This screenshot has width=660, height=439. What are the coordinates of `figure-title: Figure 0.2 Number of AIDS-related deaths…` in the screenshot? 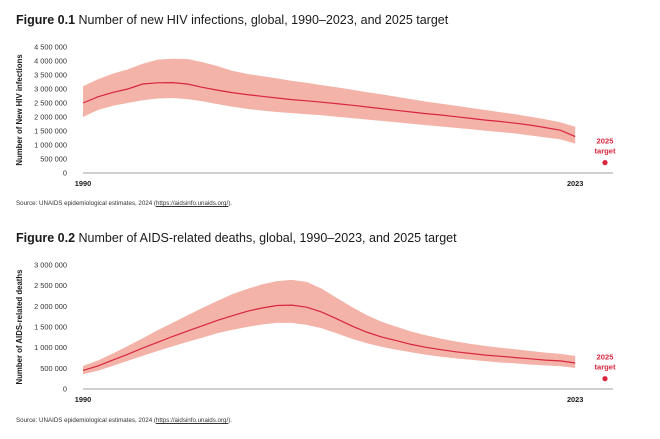 It's located at (236, 238).